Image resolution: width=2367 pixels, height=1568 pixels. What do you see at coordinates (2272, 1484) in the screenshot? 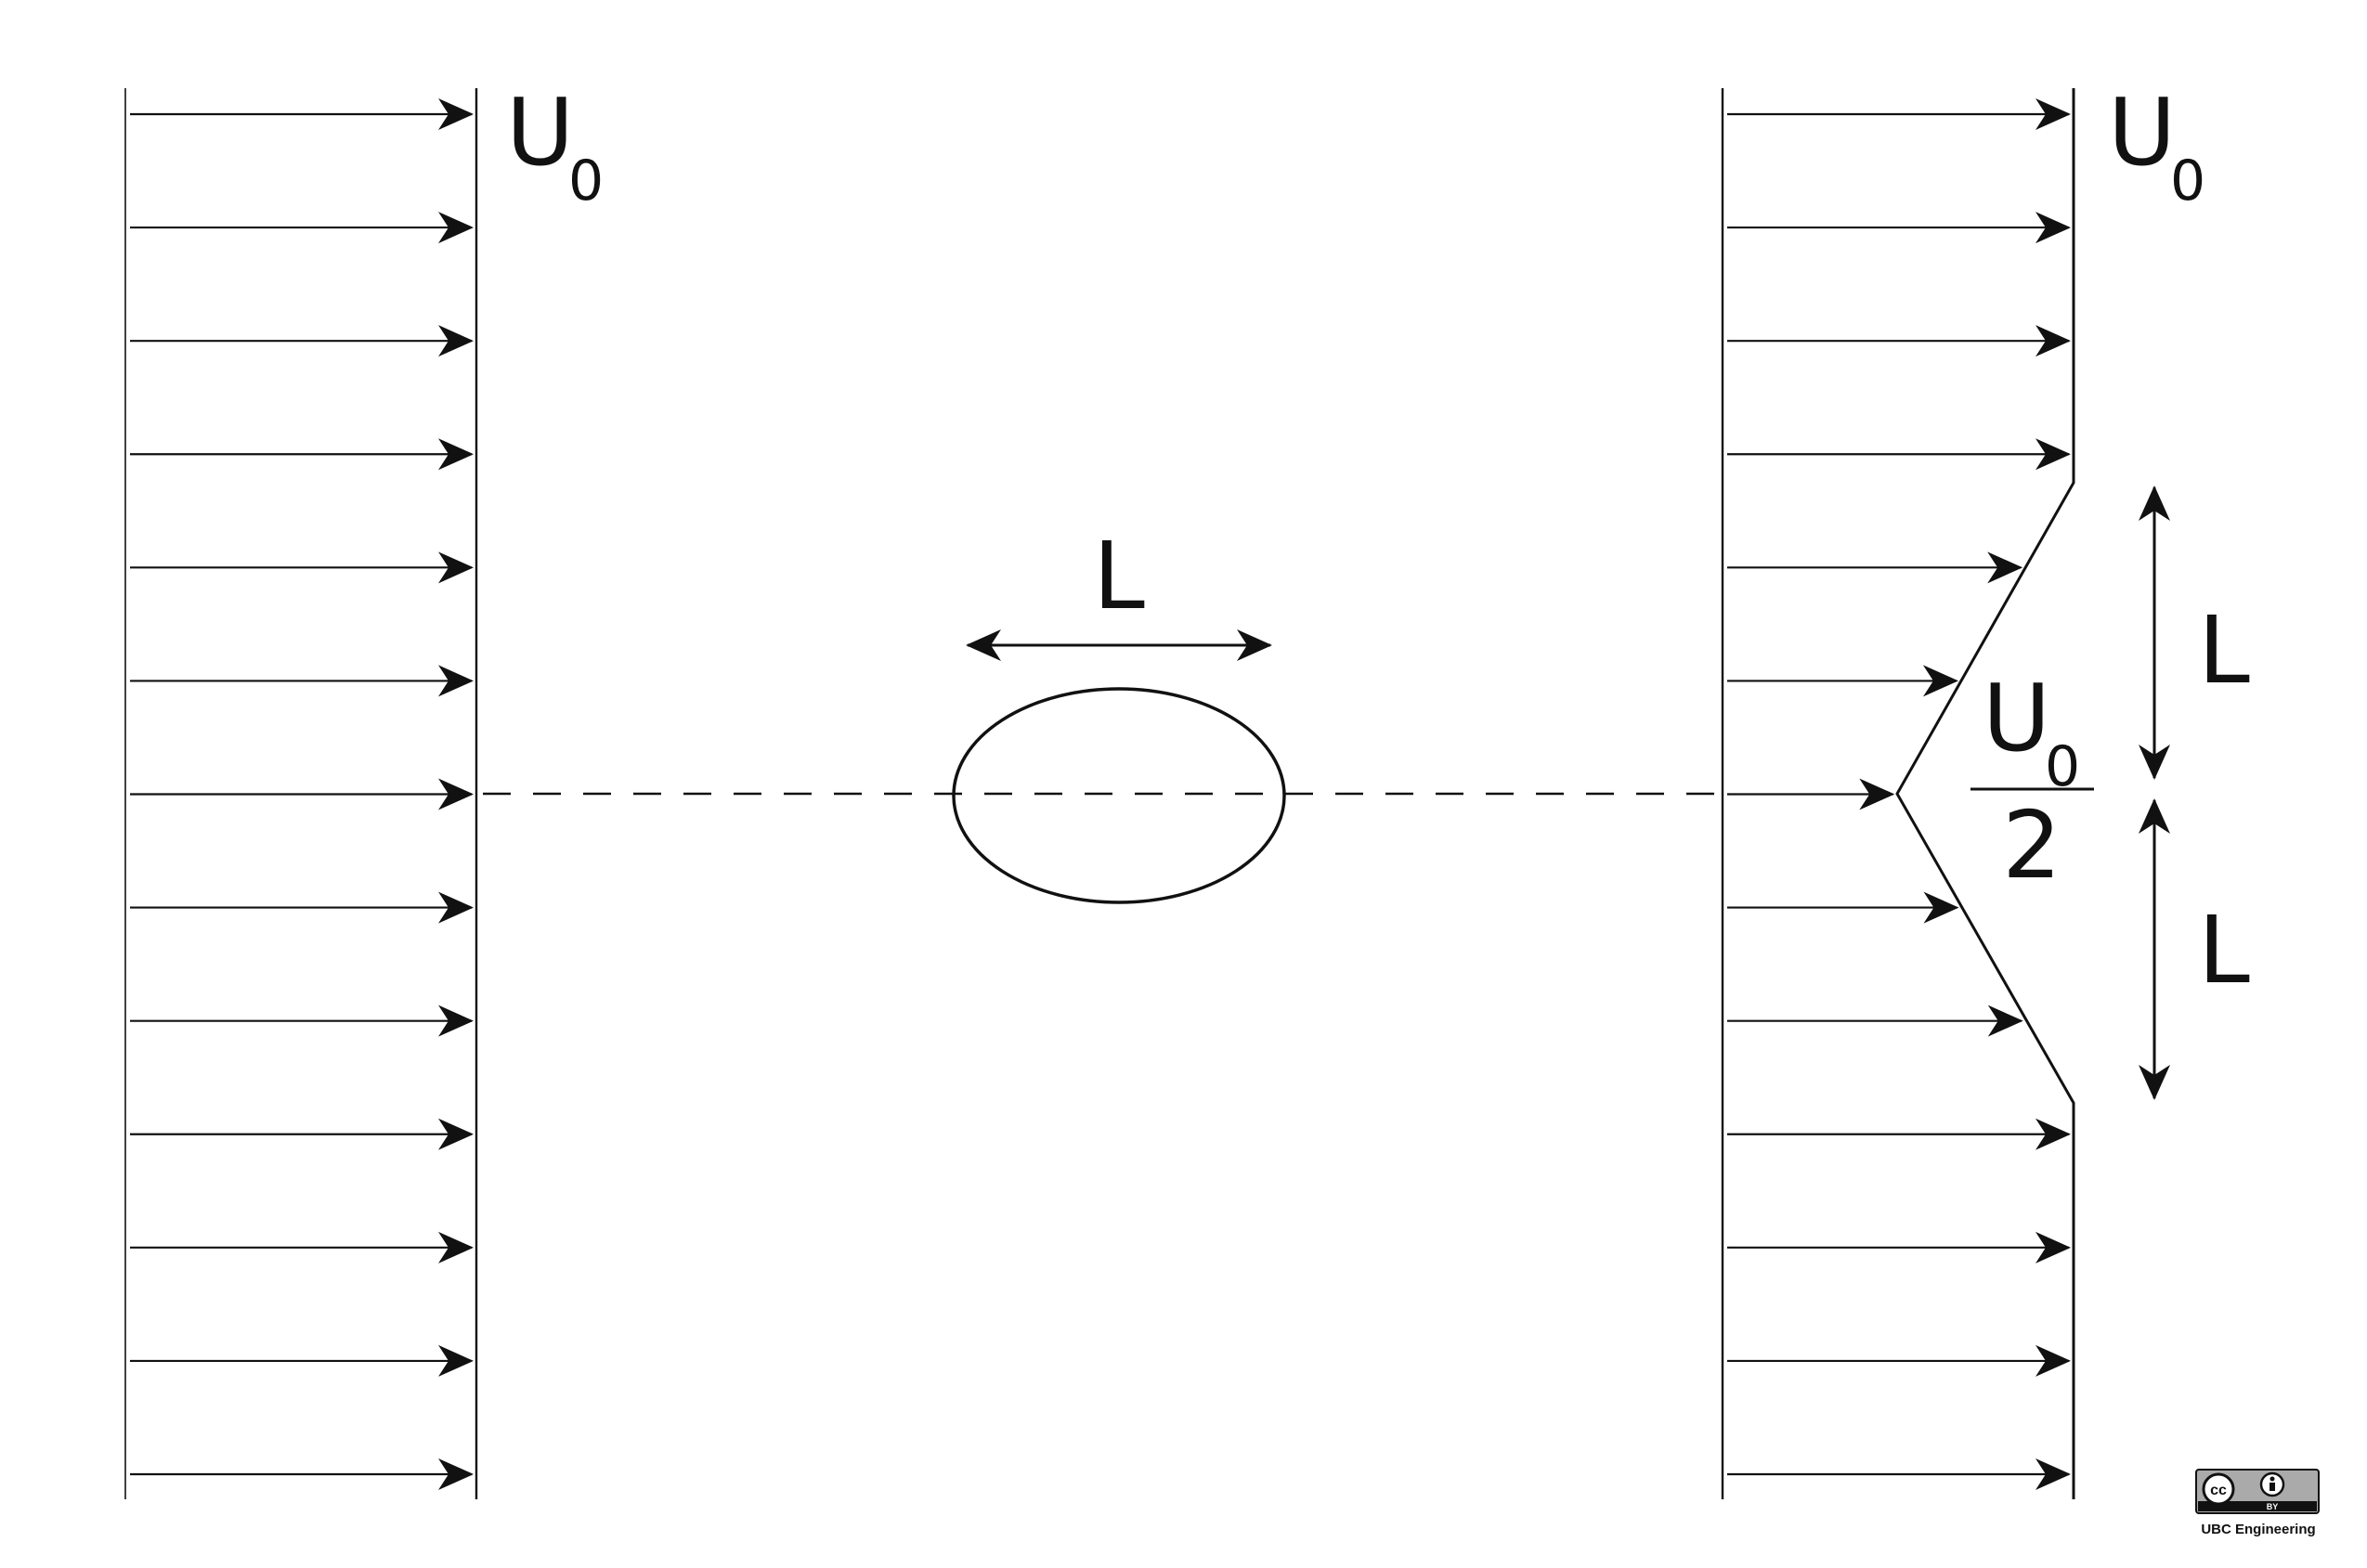
I see `attribution-icon` at bounding box center [2272, 1484].